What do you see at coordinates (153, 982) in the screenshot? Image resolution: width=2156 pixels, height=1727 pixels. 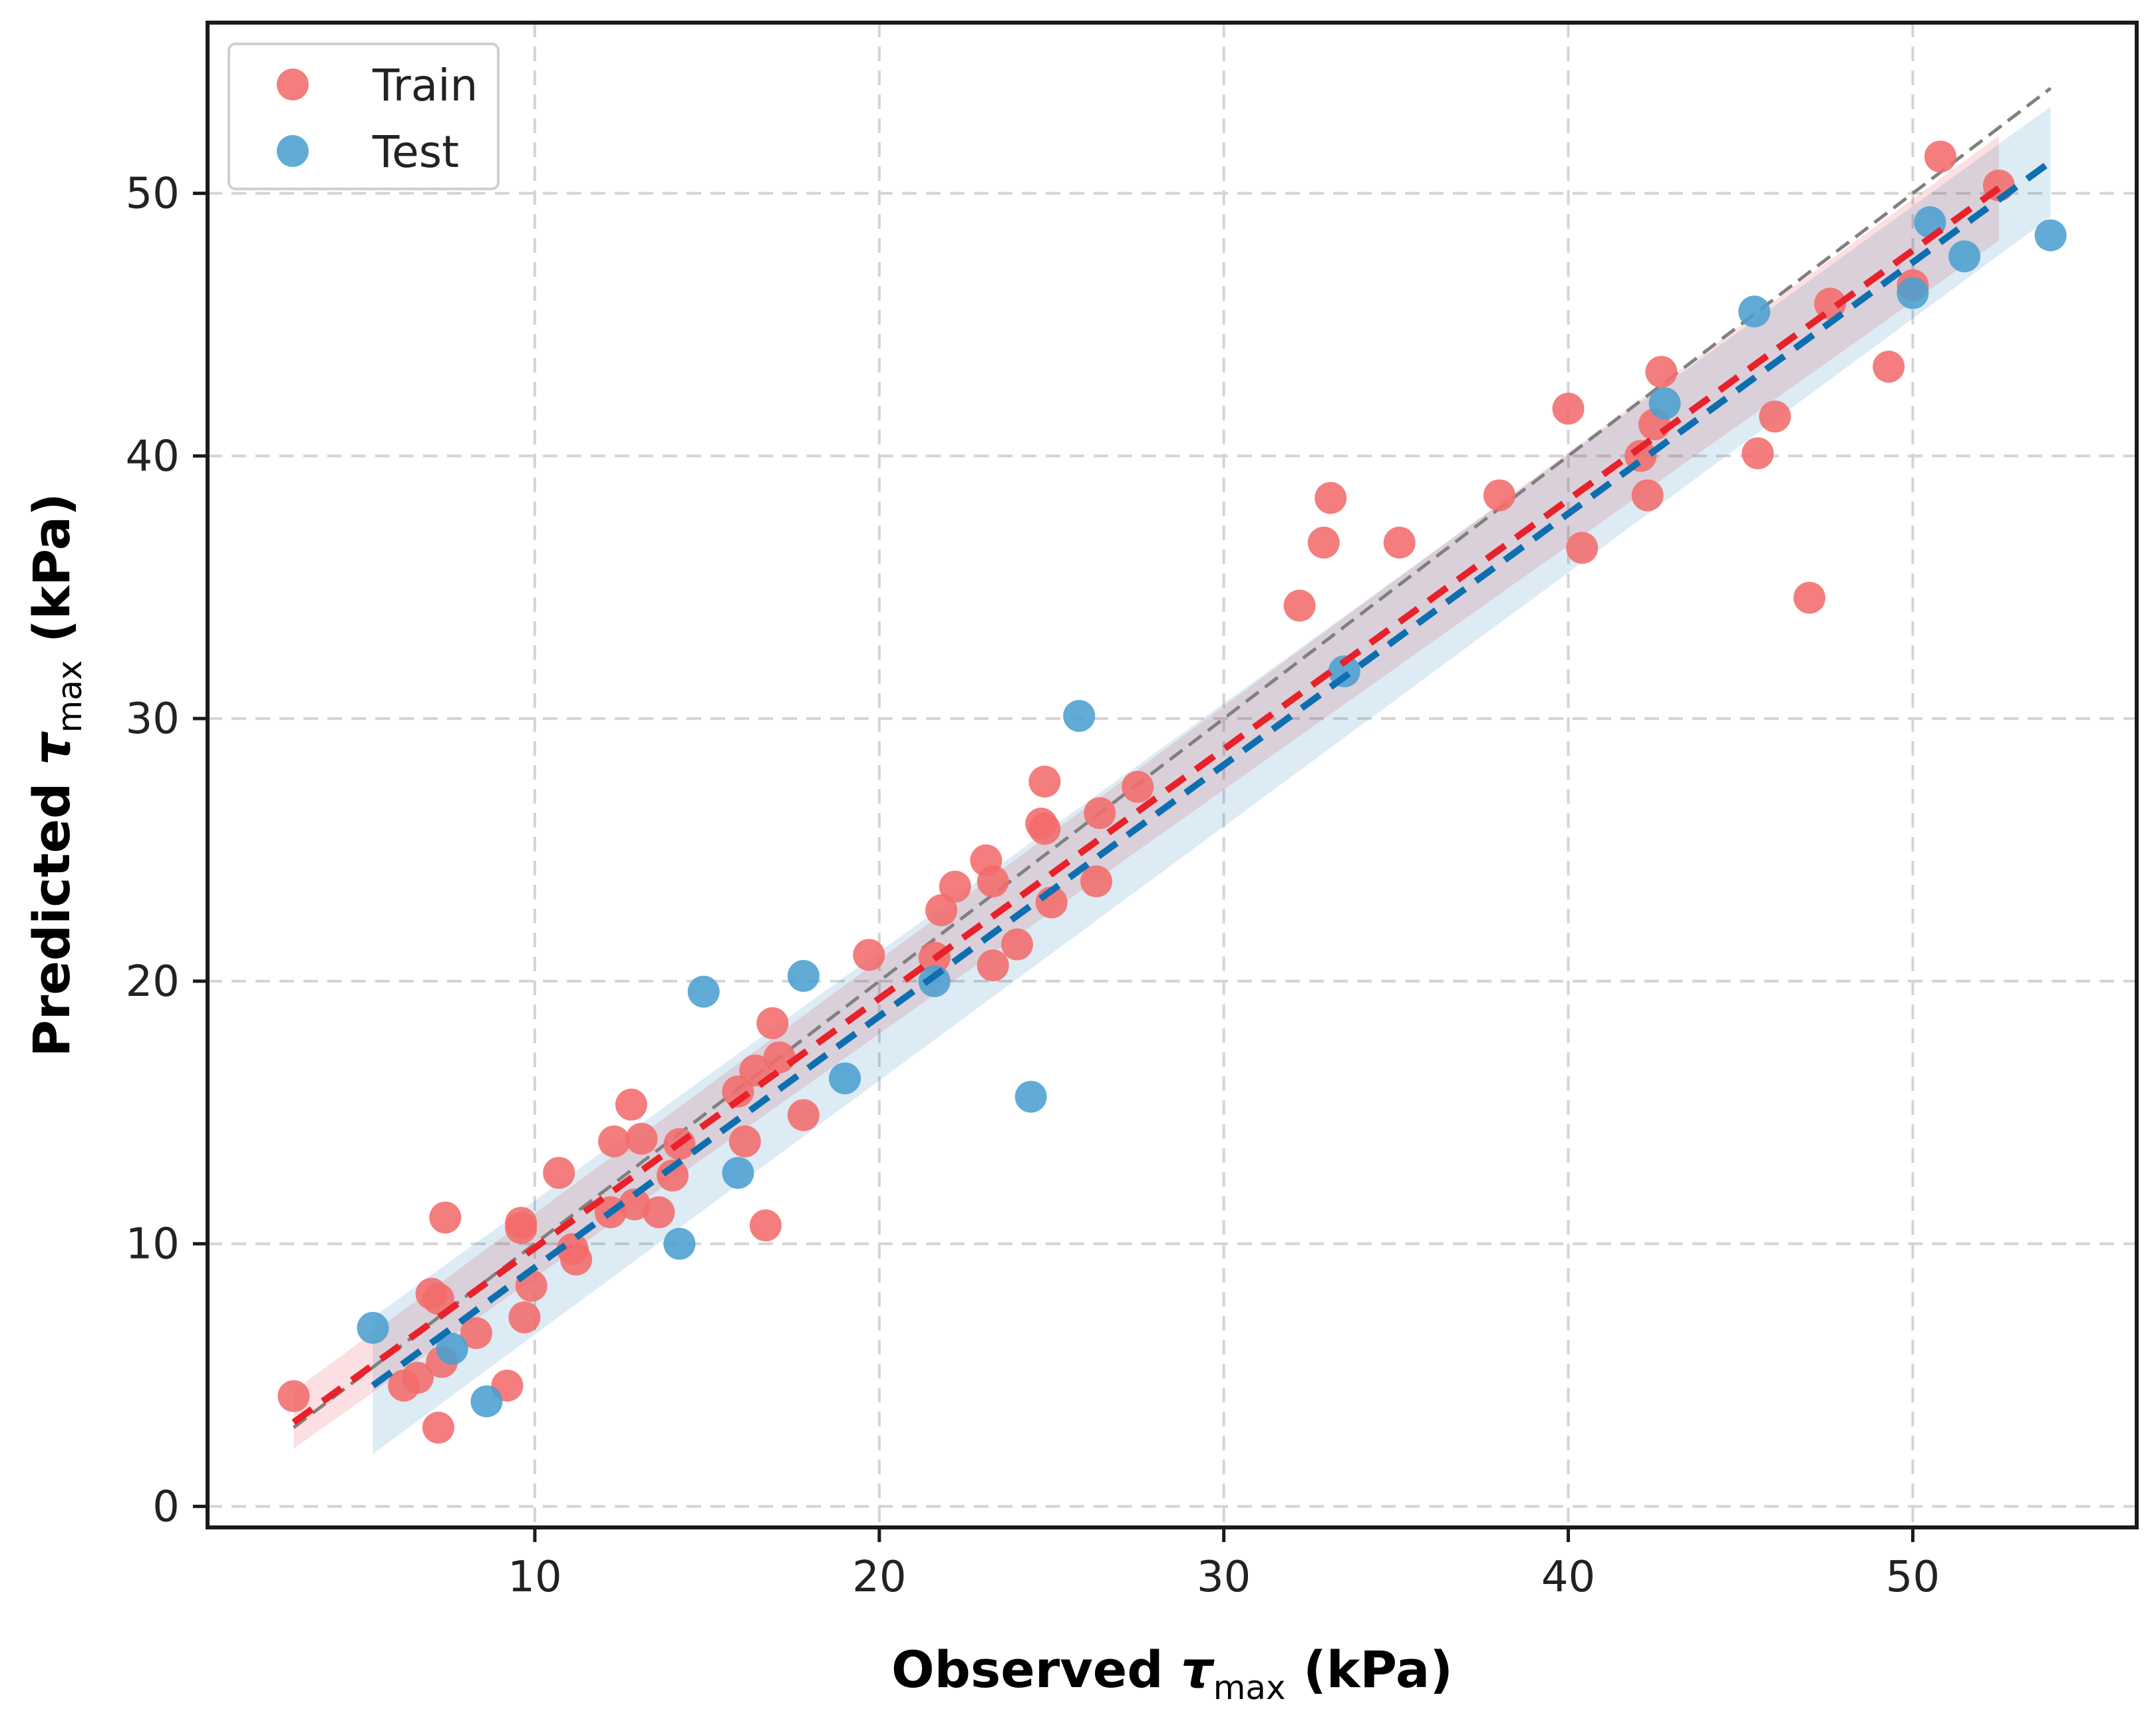 I see `y-tick-label: 20` at bounding box center [153, 982].